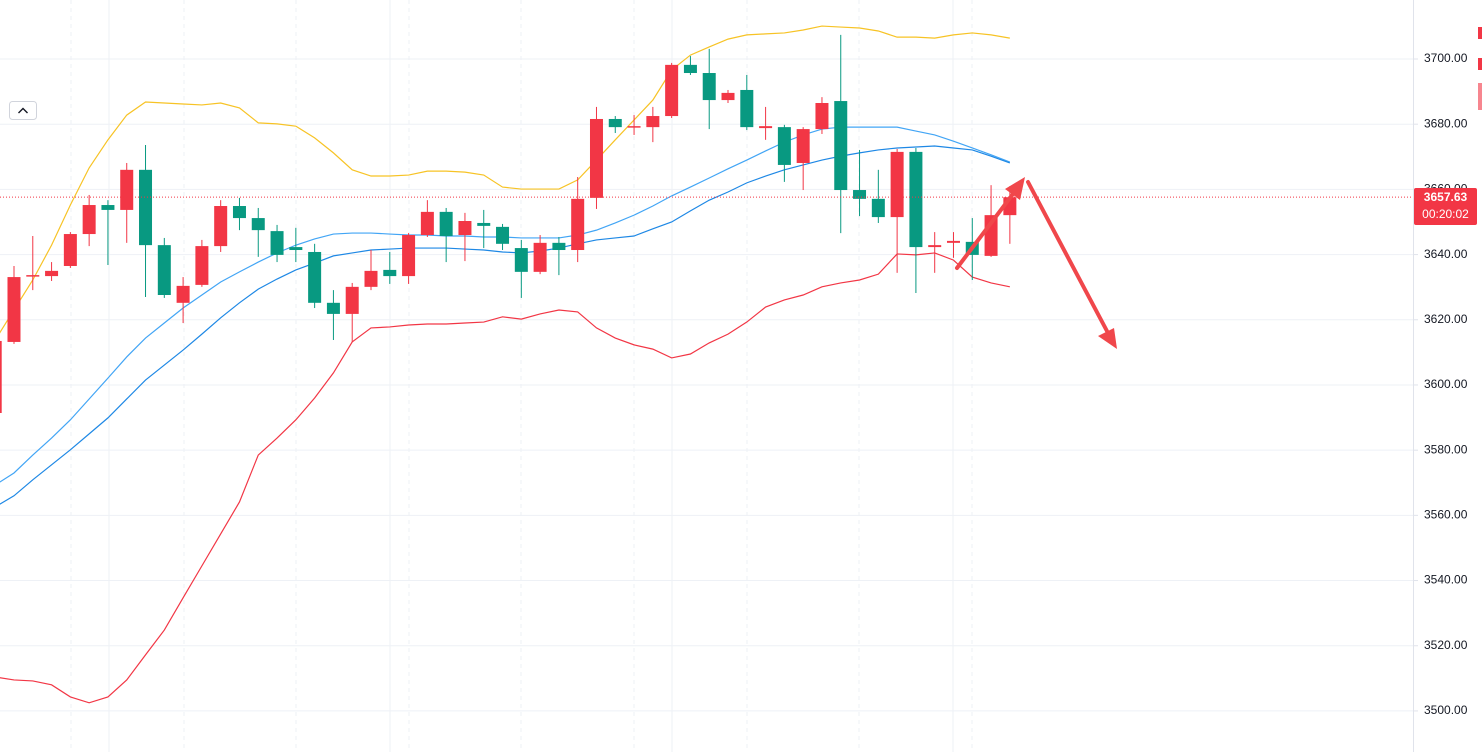 Image resolution: width=1482 pixels, height=752 pixels. I want to click on price-tag-box, so click(1445, 206).